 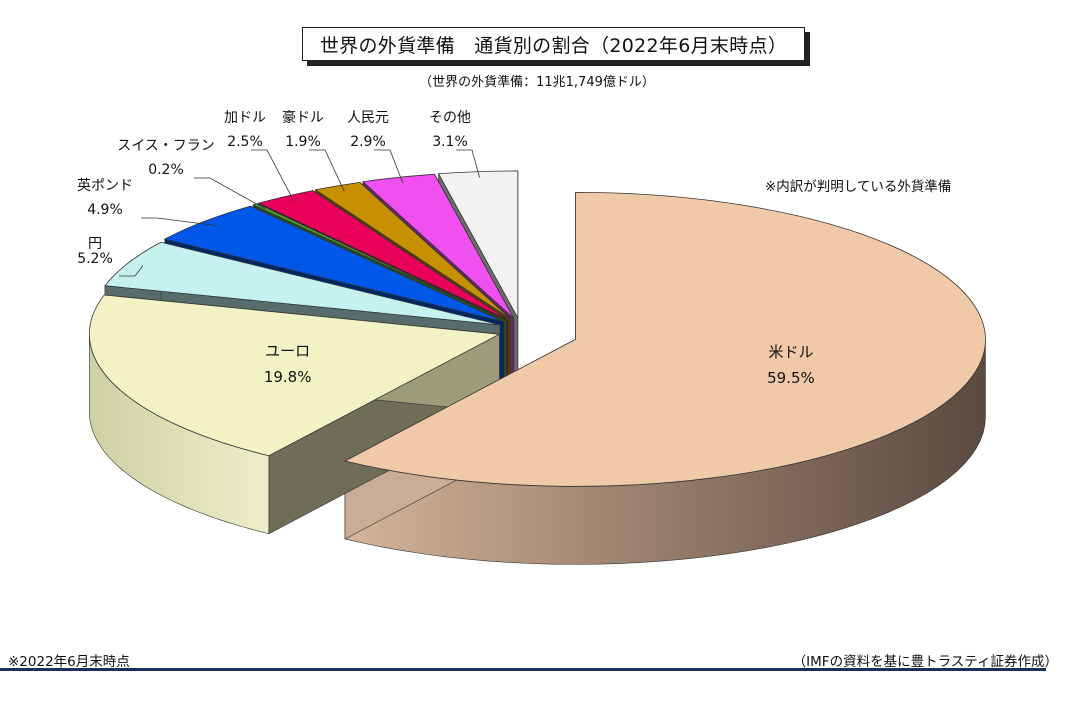 I want to click on slice-5-top, so click(x=379, y=262).